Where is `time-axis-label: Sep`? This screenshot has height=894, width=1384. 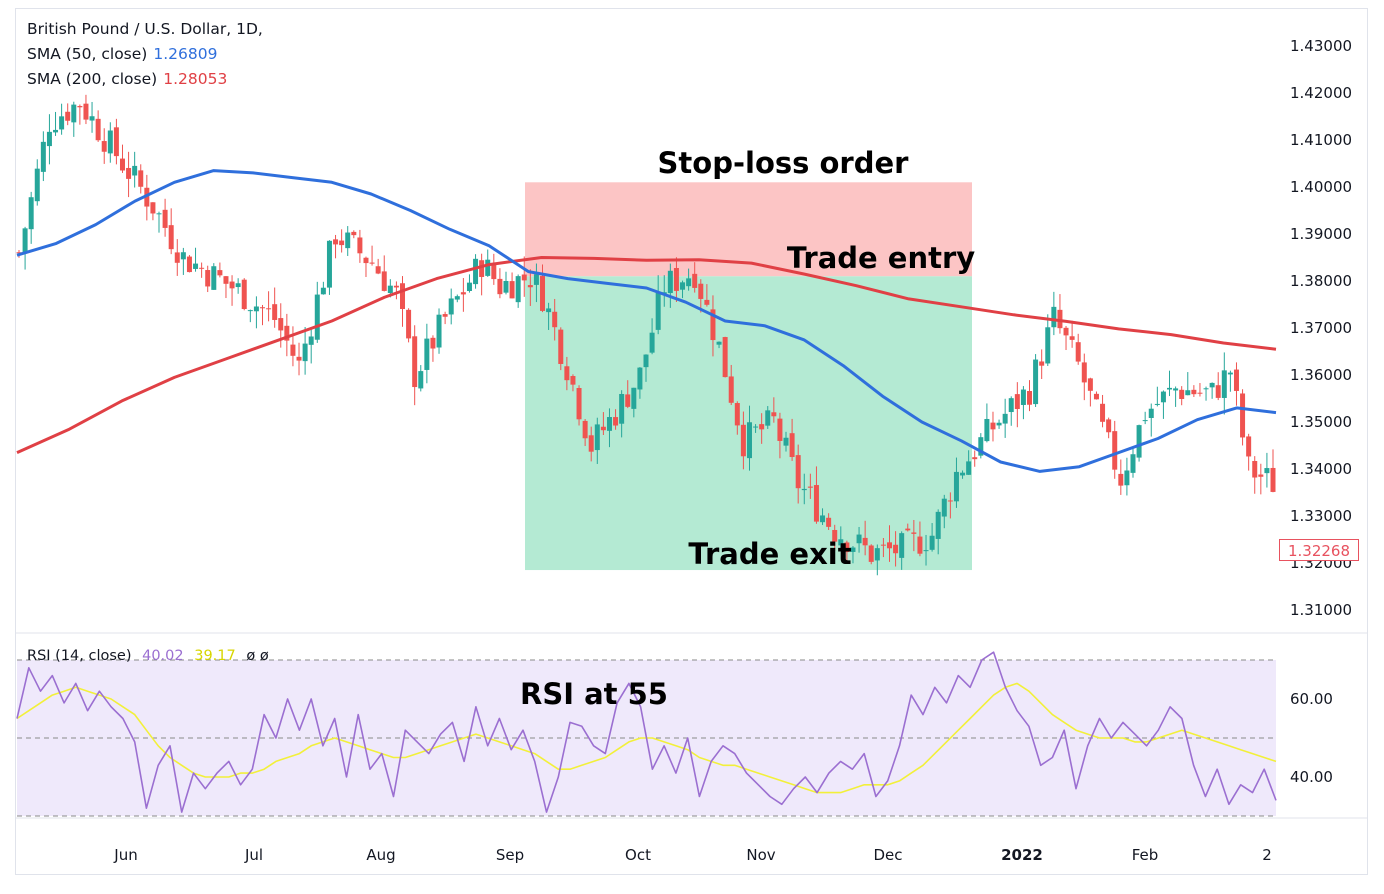 time-axis-label: Sep is located at coordinates (510, 855).